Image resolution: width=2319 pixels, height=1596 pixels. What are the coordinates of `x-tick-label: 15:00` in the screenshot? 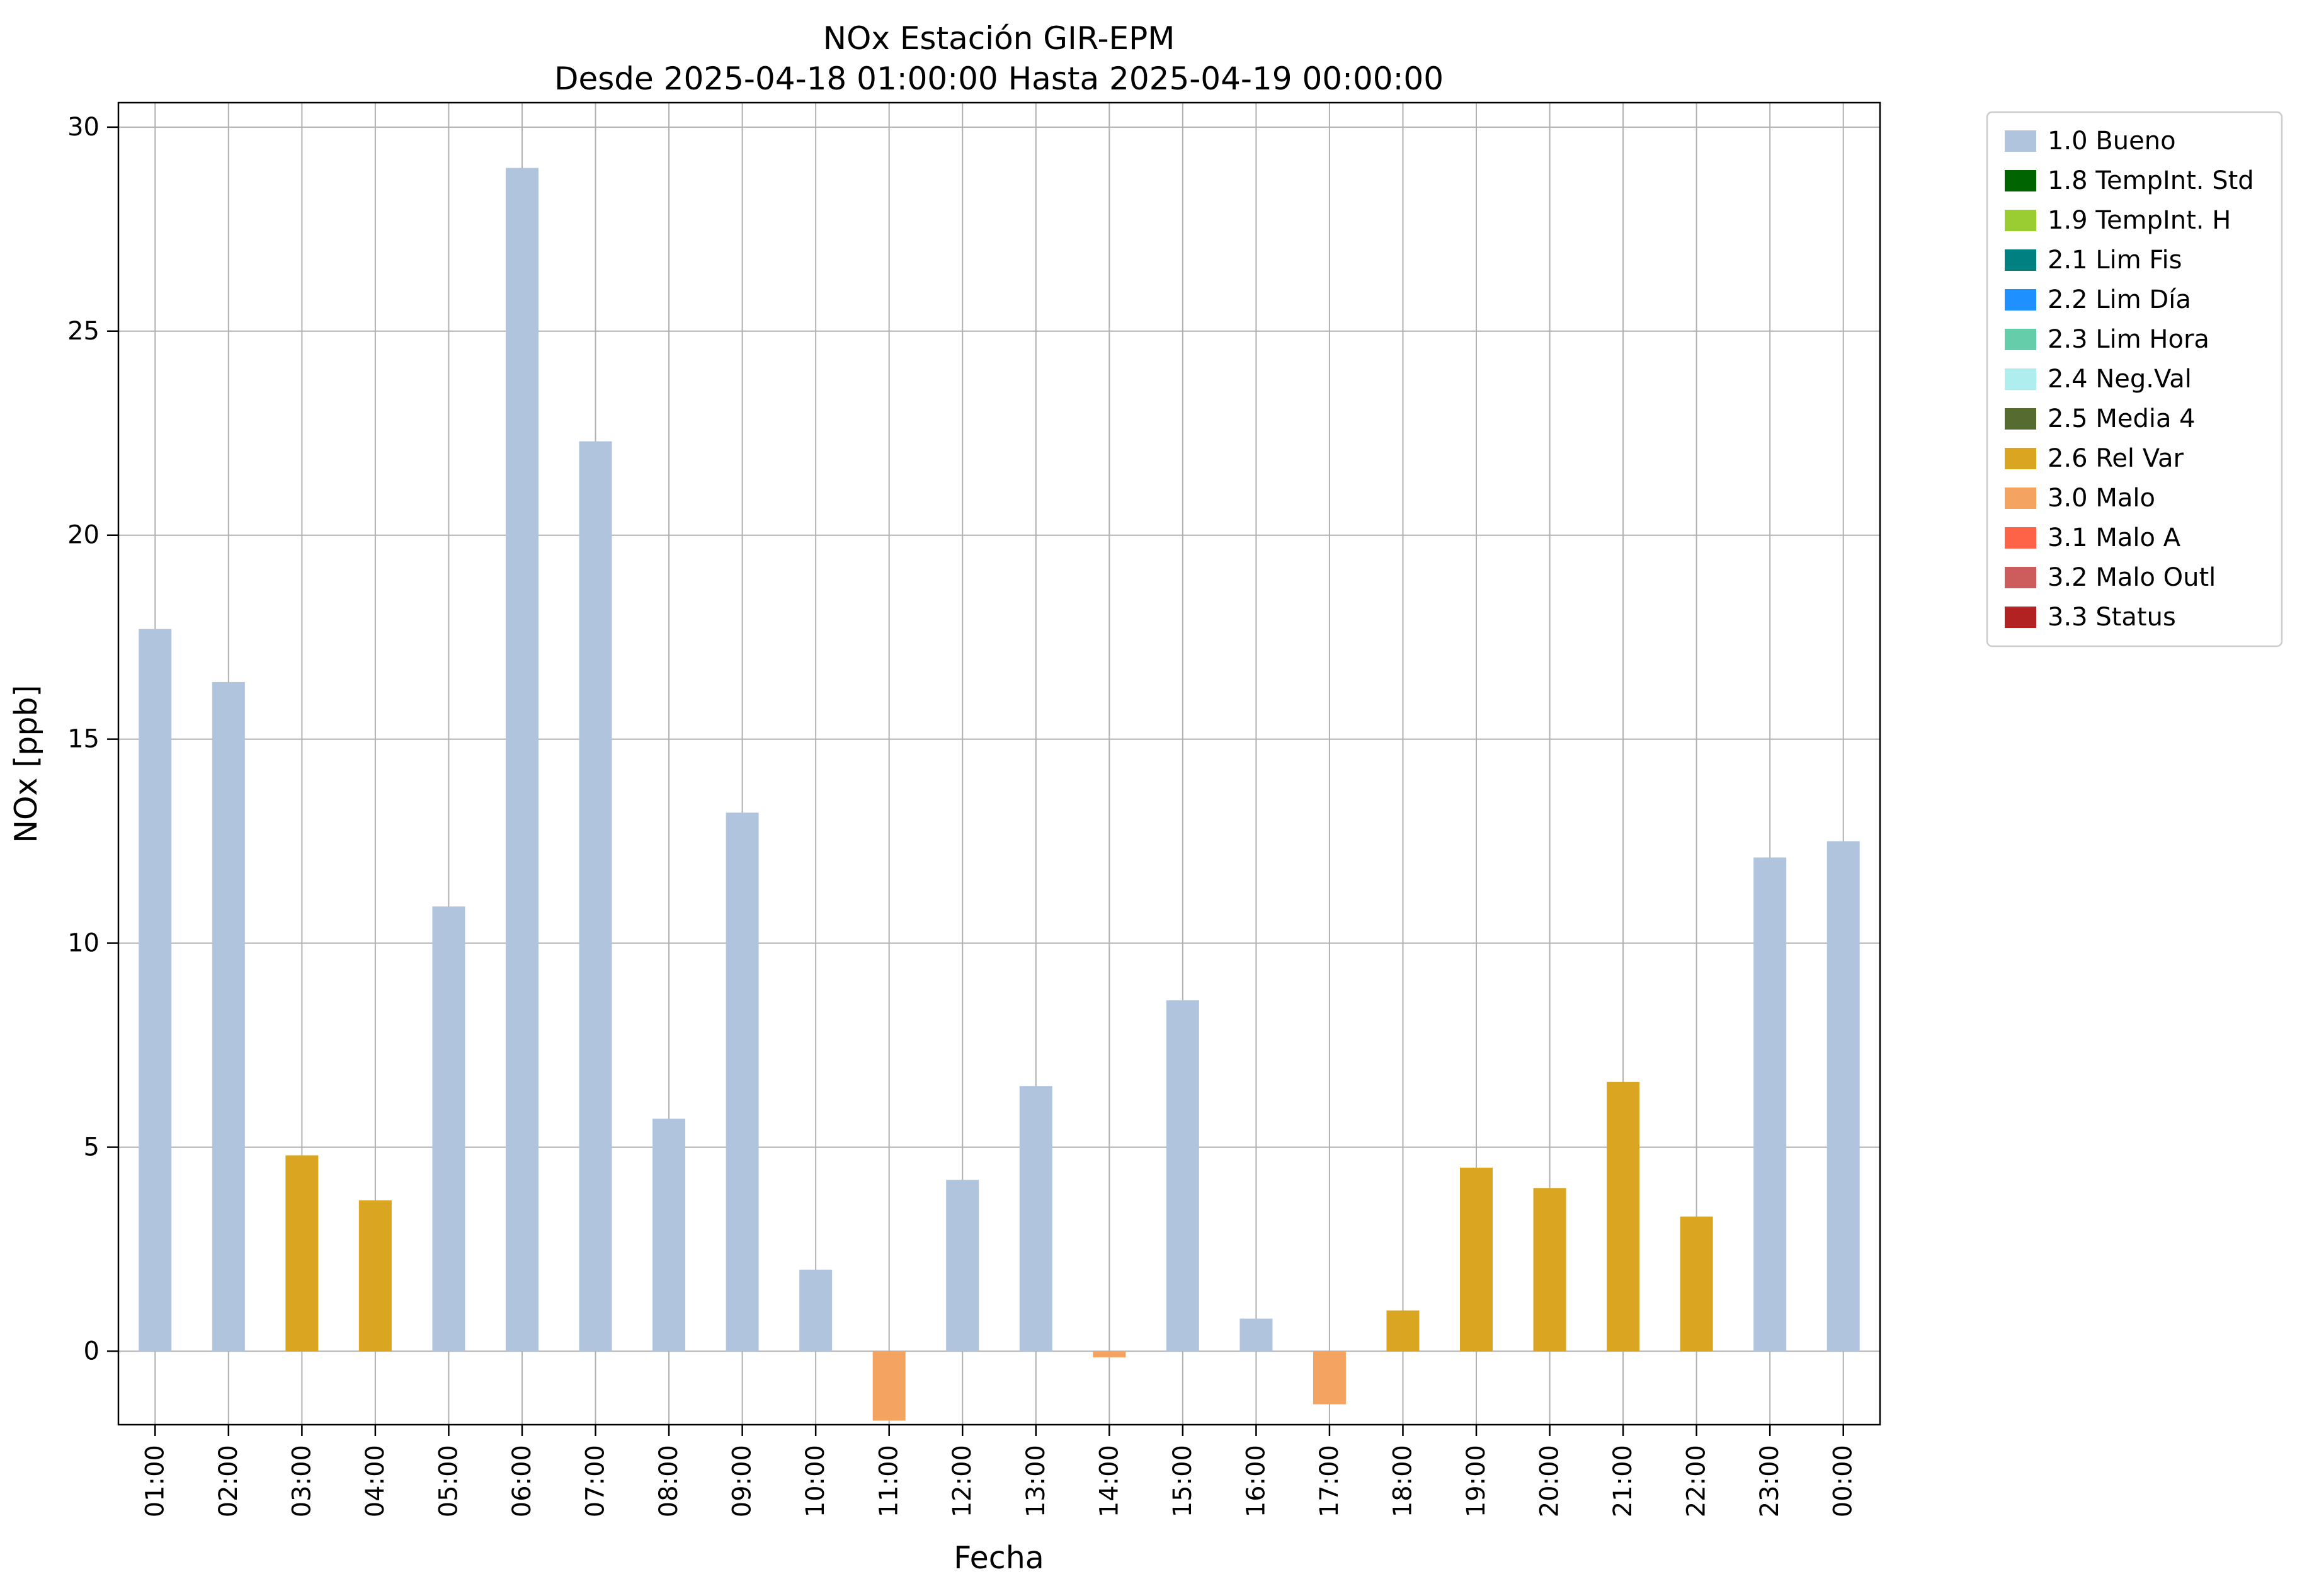 It's located at (1182, 1481).